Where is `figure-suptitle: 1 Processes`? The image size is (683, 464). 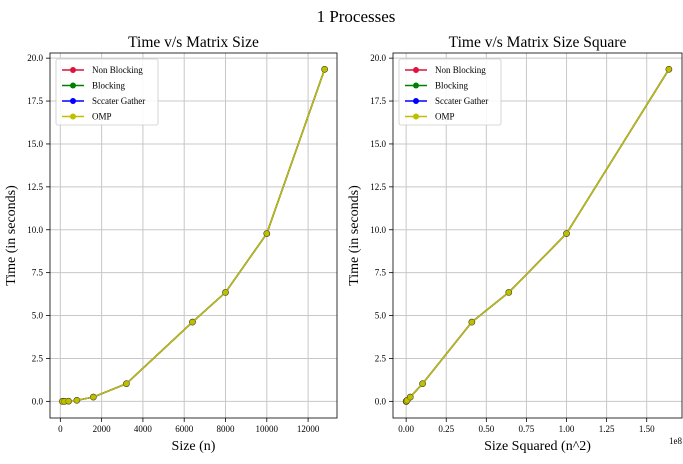 figure-suptitle: 1 Processes is located at coordinates (356, 16).